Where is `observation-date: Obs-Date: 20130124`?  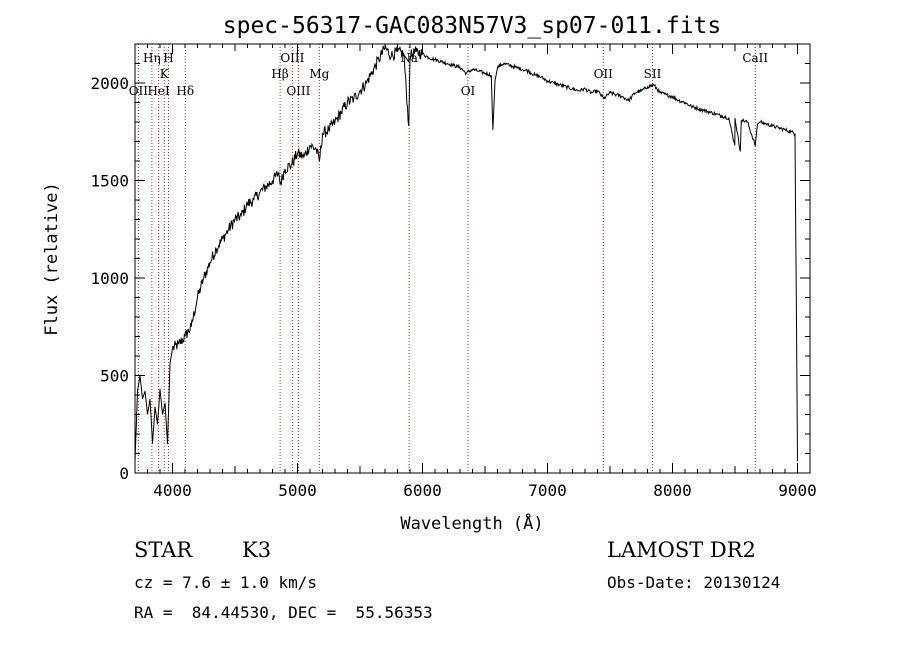
observation-date: Obs-Date: 20130124 is located at coordinates (694, 582).